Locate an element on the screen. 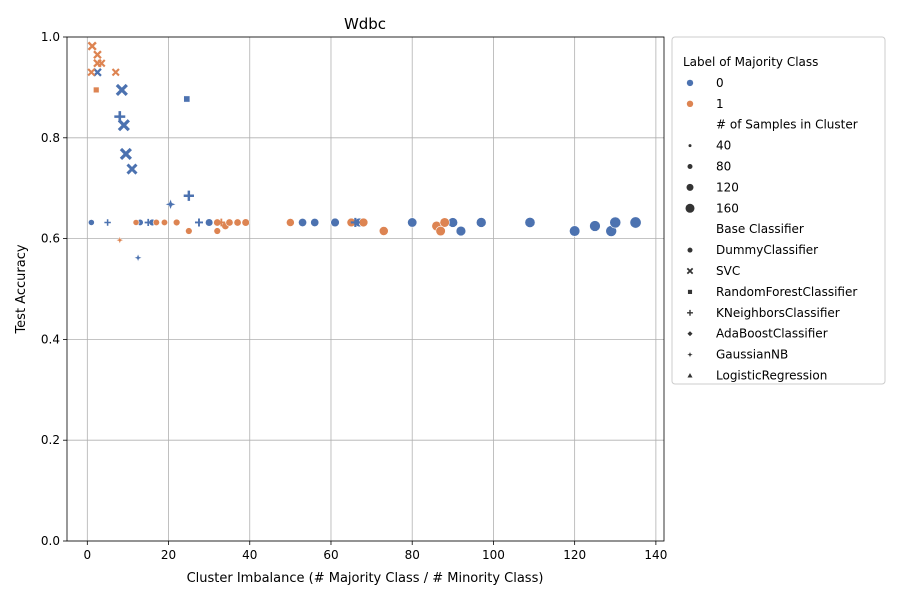 The width and height of the screenshot is (900, 604). y-tick-label: 0.0 is located at coordinates (50, 541).